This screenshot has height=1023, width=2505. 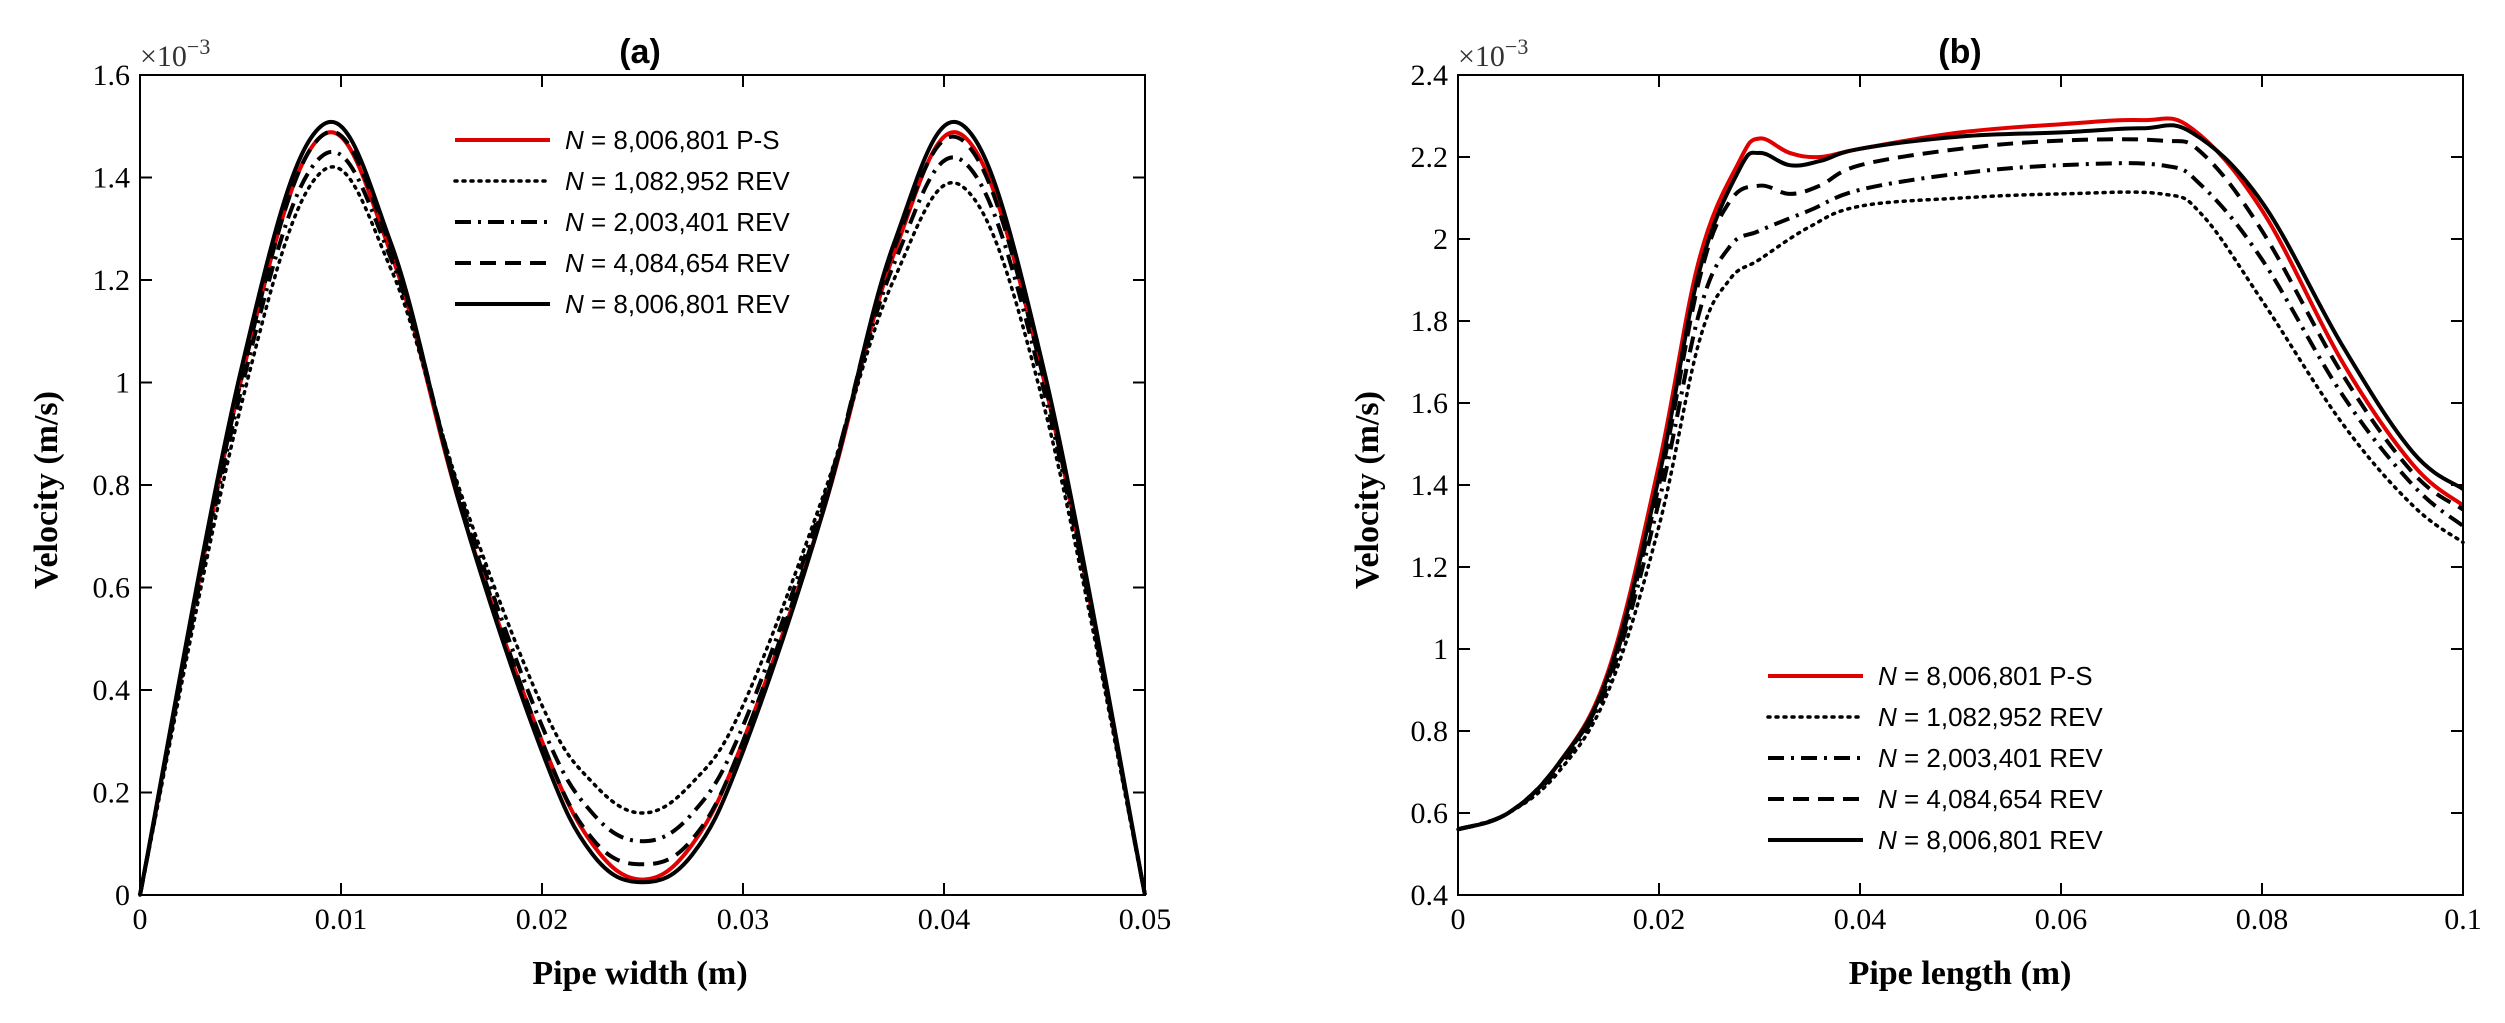 What do you see at coordinates (112, 588) in the screenshot?
I see `panel-a-y-tick-label: 0.6` at bounding box center [112, 588].